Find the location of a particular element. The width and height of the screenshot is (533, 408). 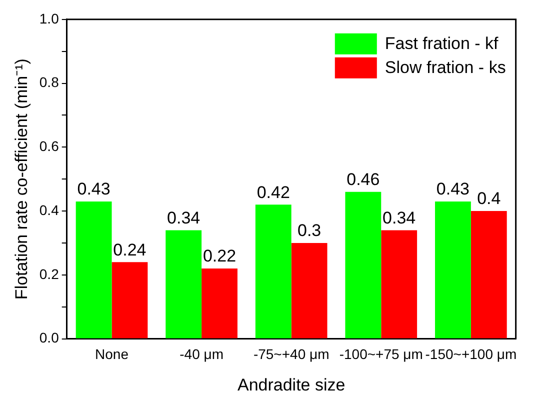

x-tick-label: -100~+75 μm is located at coordinates (381, 354).